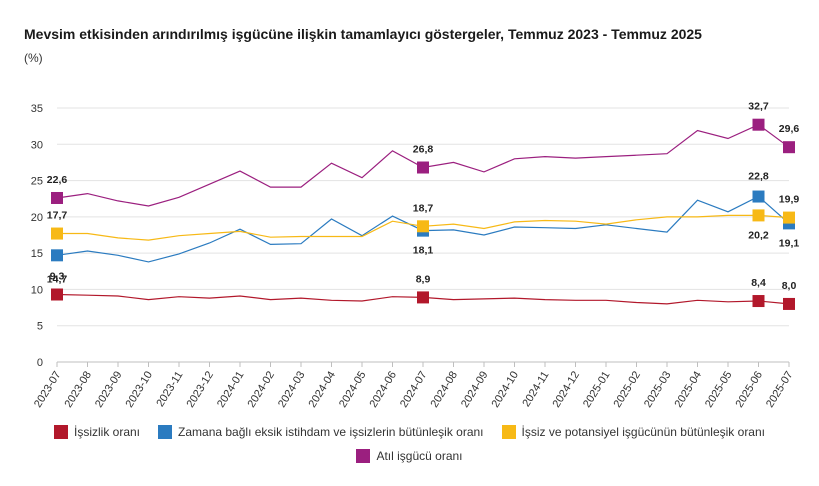 The width and height of the screenshot is (819, 486). Describe the element at coordinates (475, 389) in the screenshot. I see `x-tick-label: 2024-09` at that location.